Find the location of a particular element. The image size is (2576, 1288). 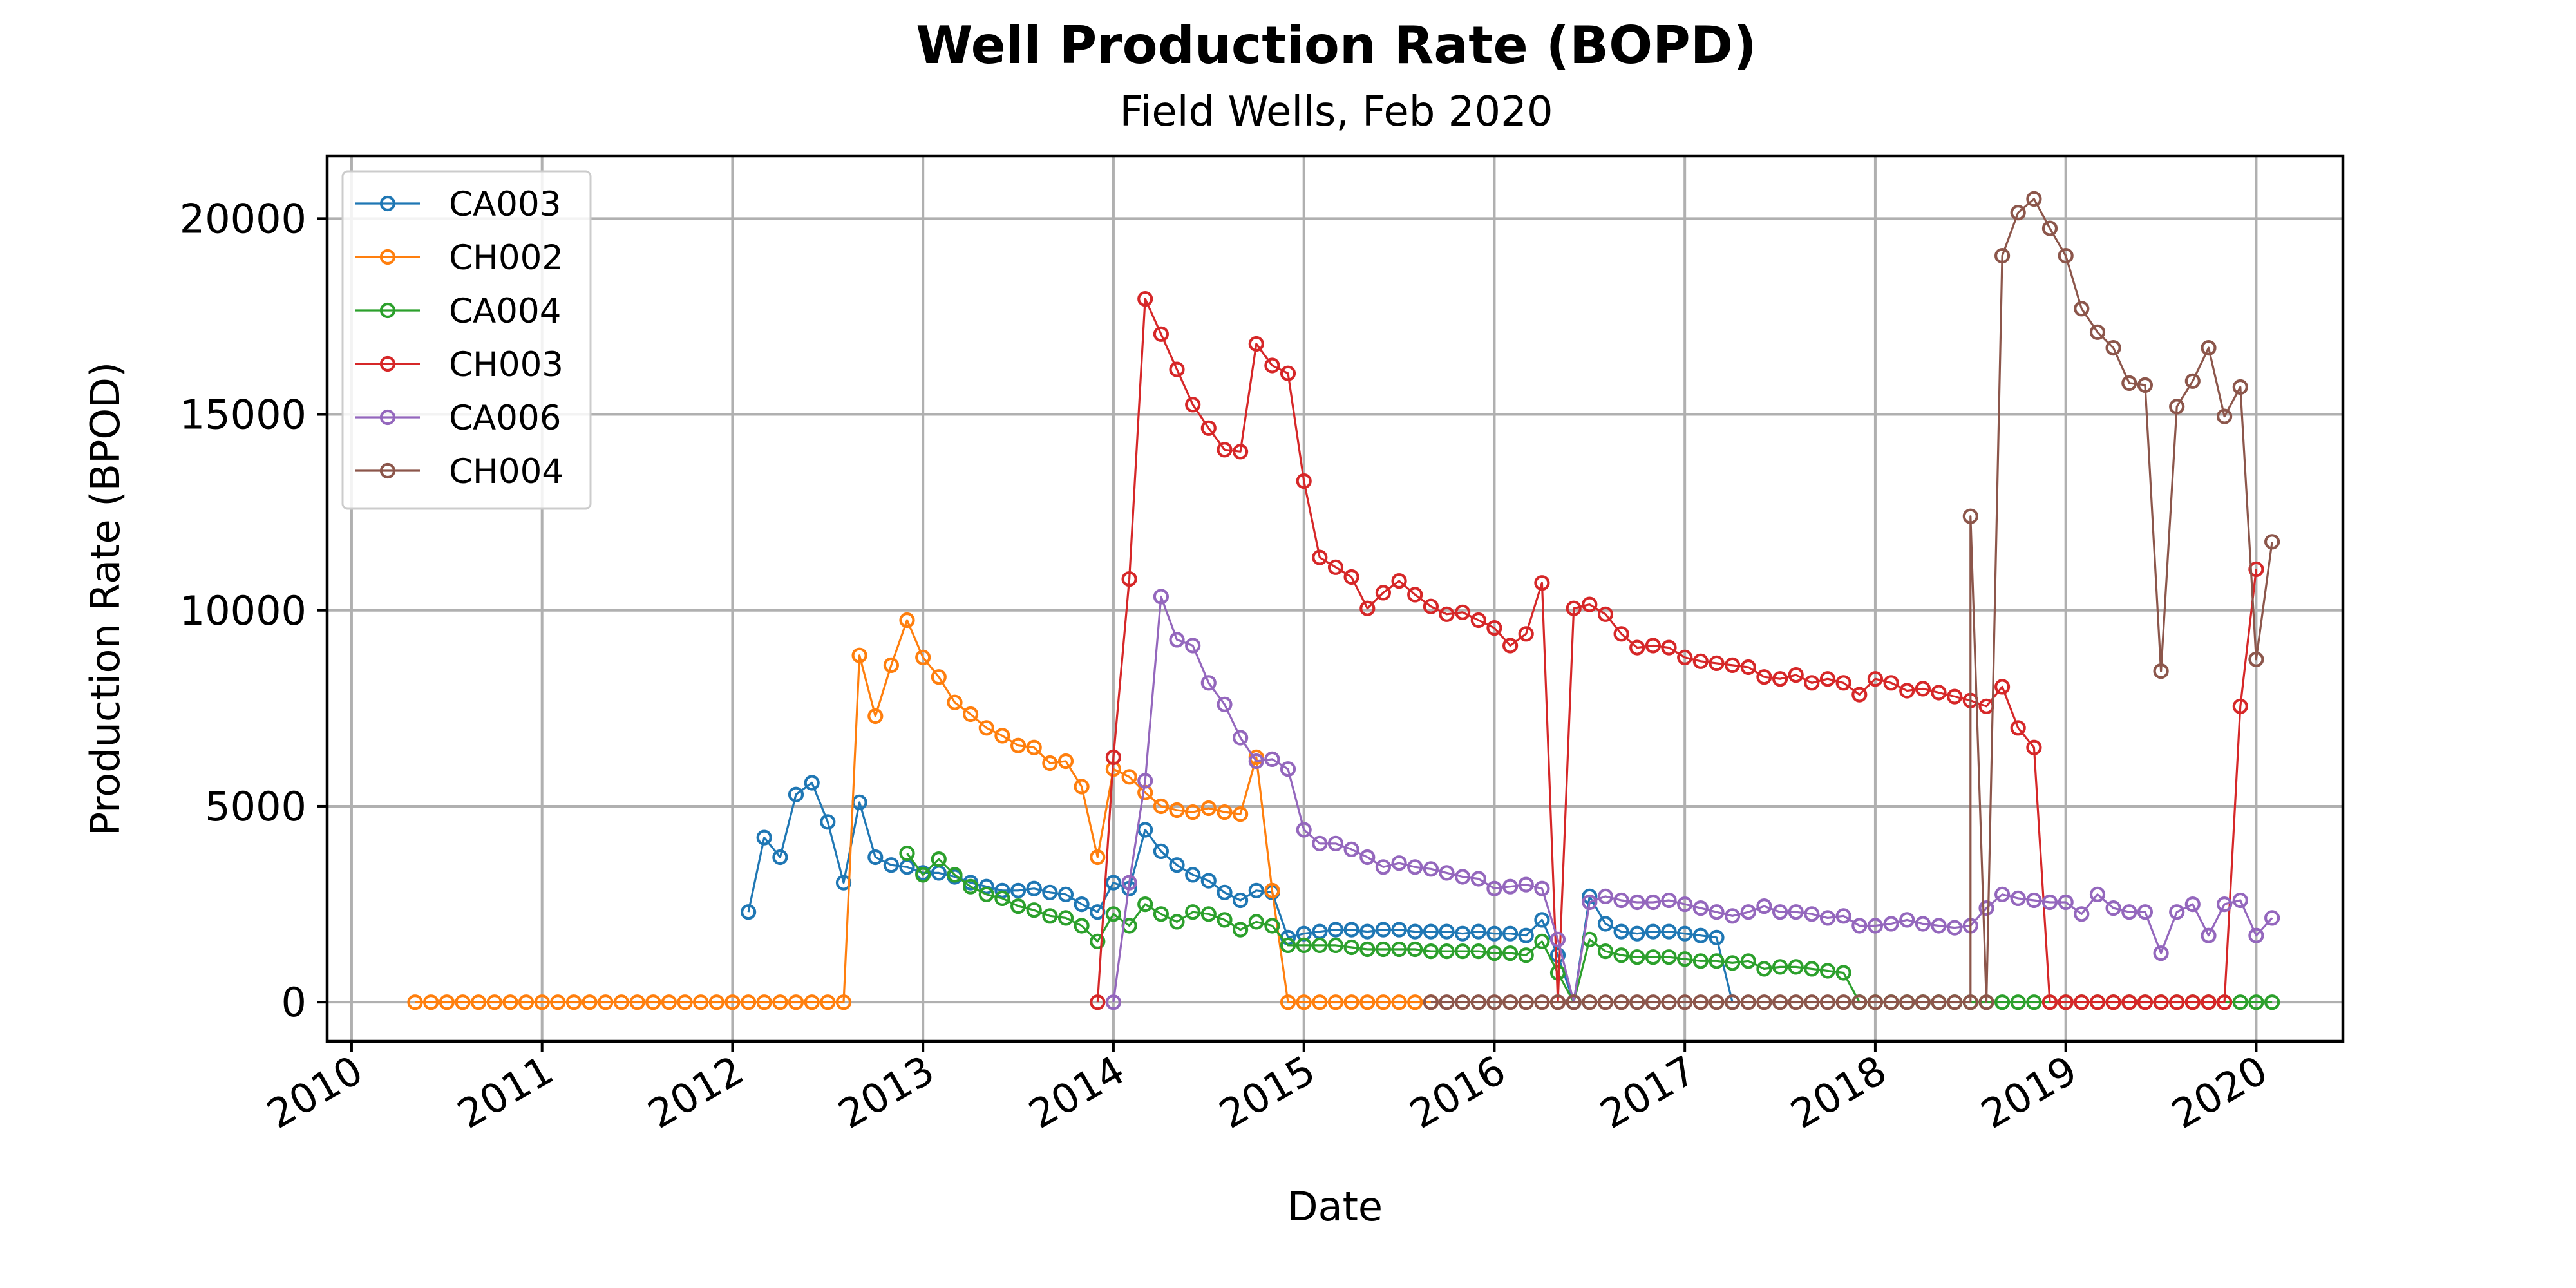

series-ch002 is located at coordinates (923, 811).